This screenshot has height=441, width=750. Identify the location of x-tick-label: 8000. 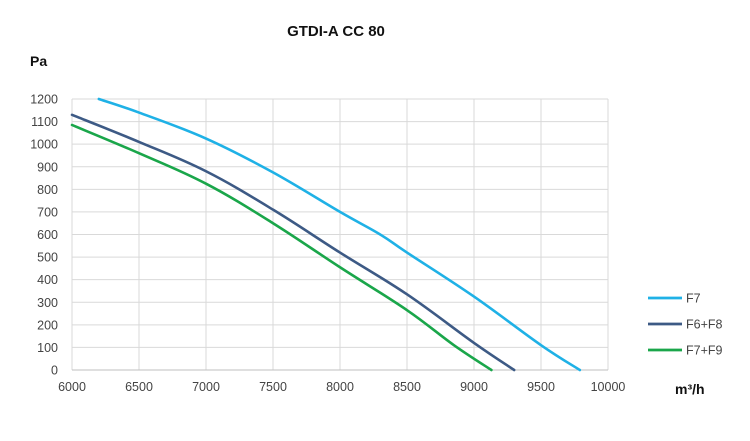
(340, 387).